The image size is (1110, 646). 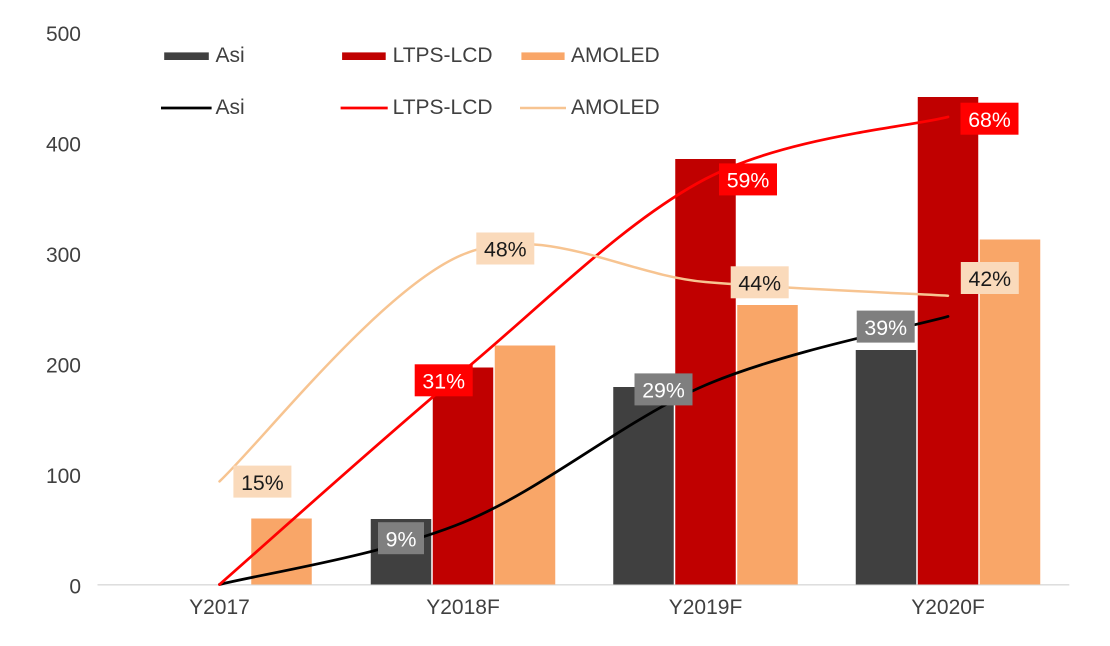 I want to click on svg-text: 400, so click(x=63, y=145).